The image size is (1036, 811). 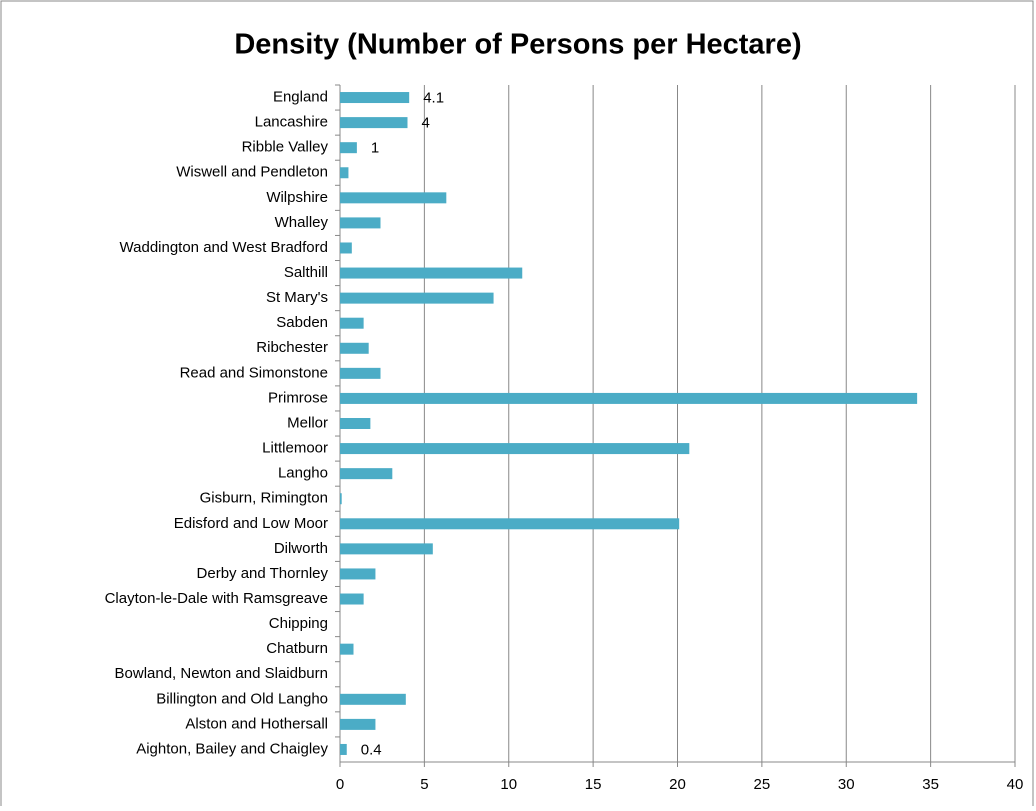 I want to click on y-tick-label: Ribble Valley, so click(x=285, y=147).